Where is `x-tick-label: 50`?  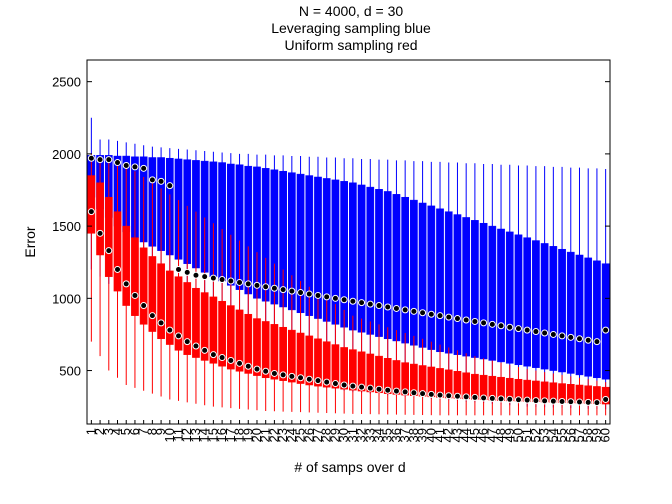
x-tick-label: 50 is located at coordinates (517, 435).